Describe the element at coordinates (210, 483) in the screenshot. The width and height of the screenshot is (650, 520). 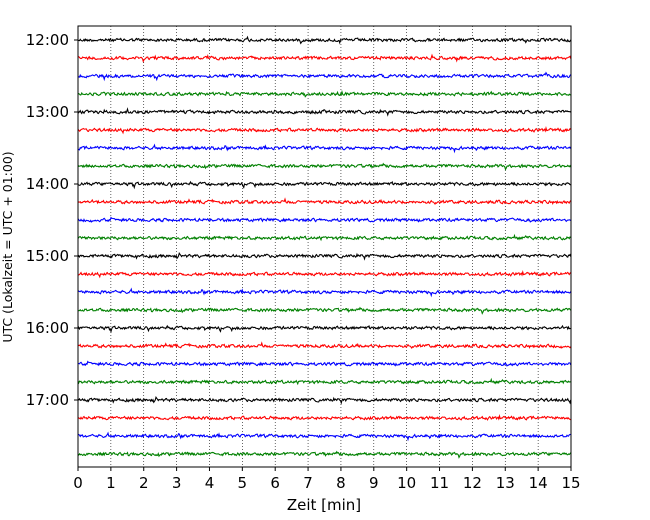
I see `x-tick-label: 4` at that location.